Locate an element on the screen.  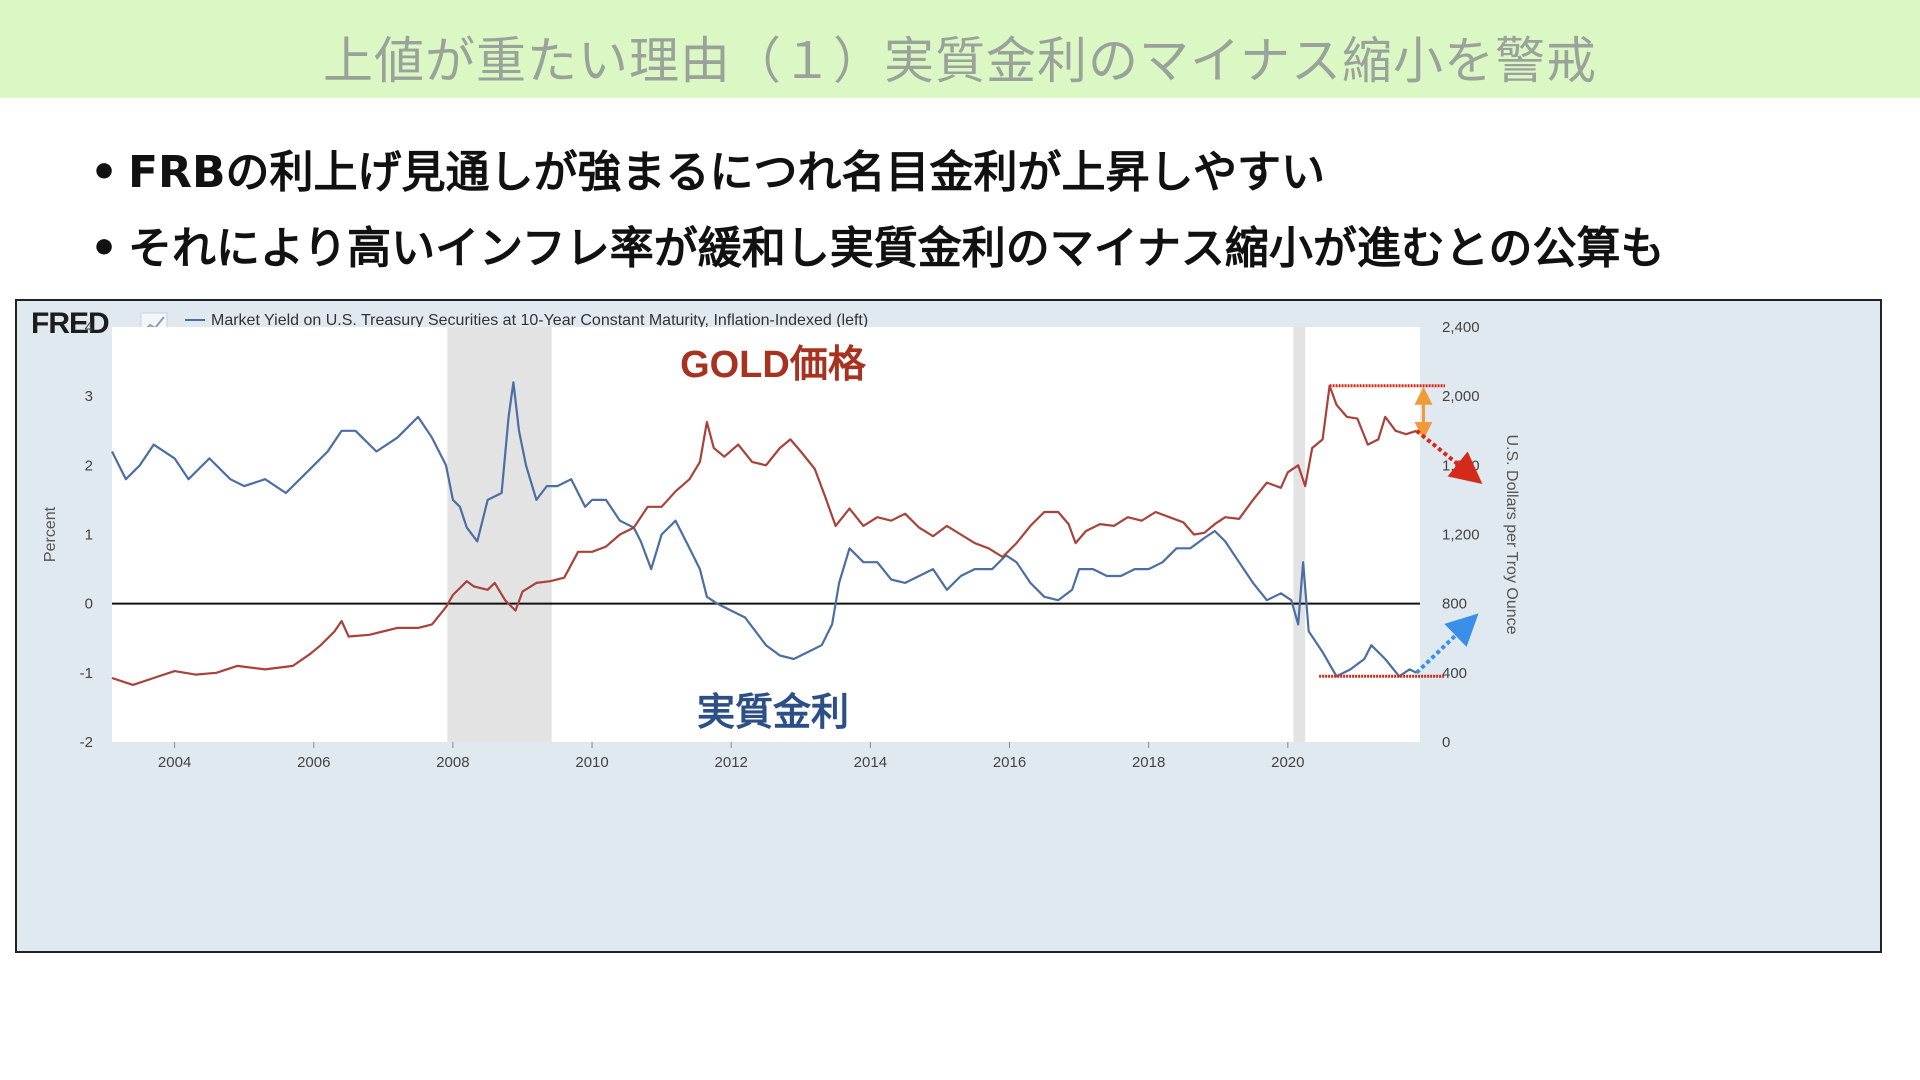
fred-logo: FRED is located at coordinates (70, 323).